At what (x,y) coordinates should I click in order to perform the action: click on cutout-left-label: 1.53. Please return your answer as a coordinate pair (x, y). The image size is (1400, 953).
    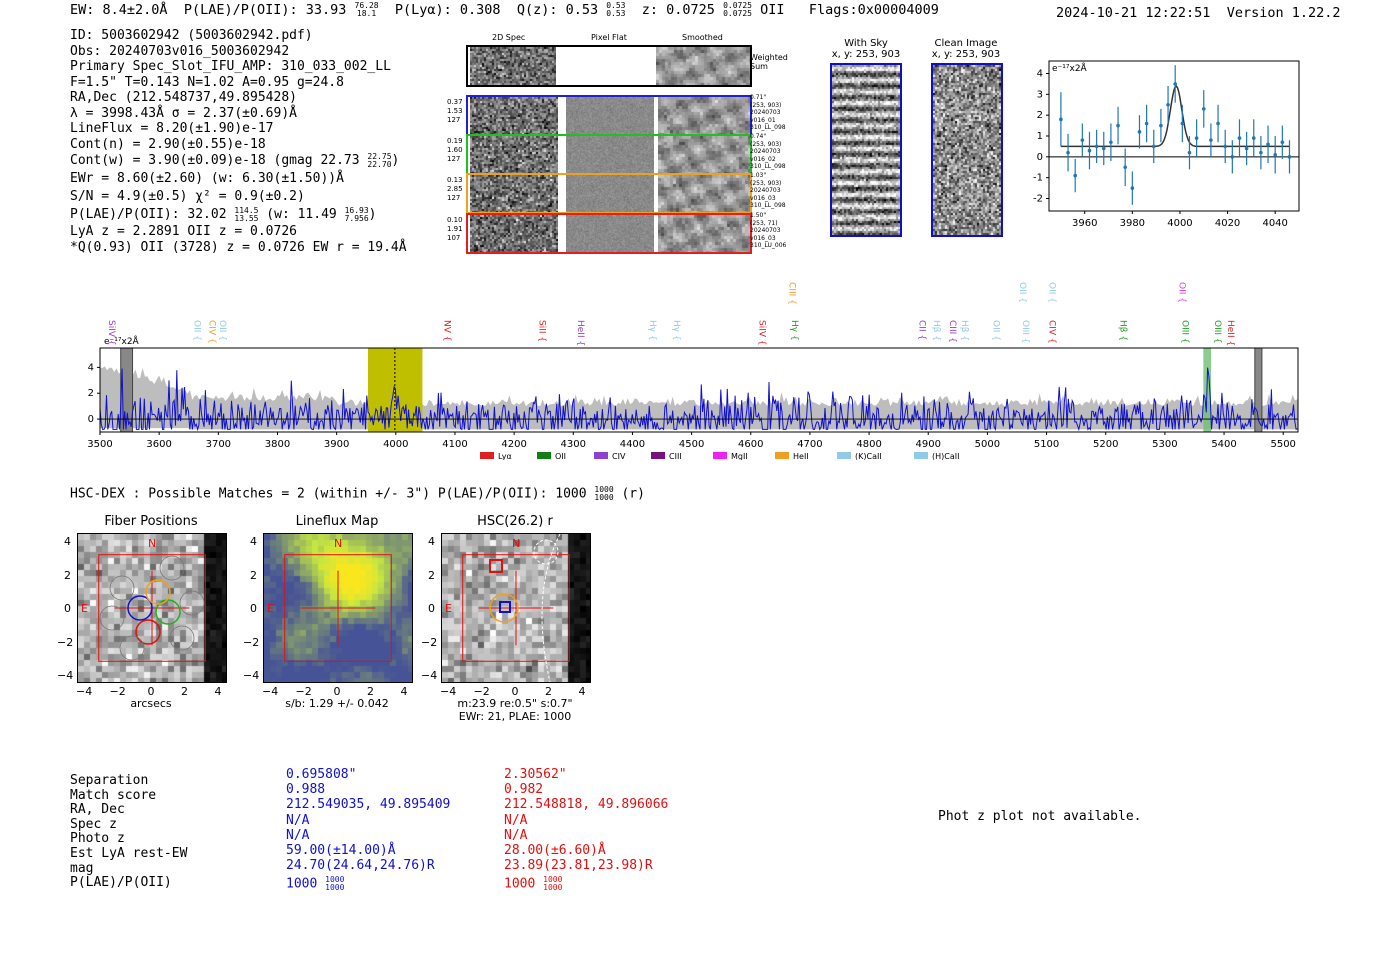
    Looking at the image, I should click on (455, 111).